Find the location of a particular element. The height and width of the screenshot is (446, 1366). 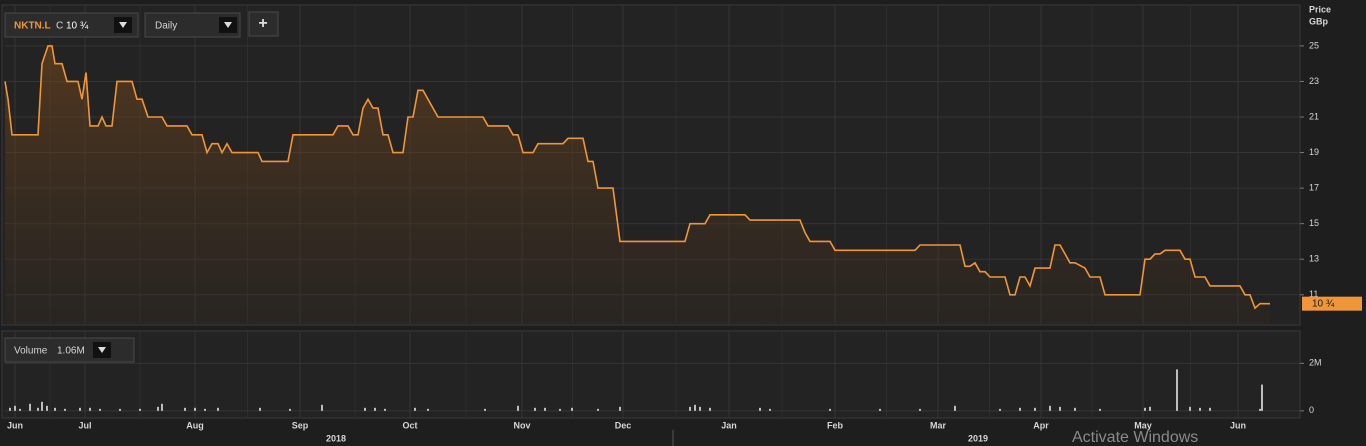

price-type: C is located at coordinates (59, 26).